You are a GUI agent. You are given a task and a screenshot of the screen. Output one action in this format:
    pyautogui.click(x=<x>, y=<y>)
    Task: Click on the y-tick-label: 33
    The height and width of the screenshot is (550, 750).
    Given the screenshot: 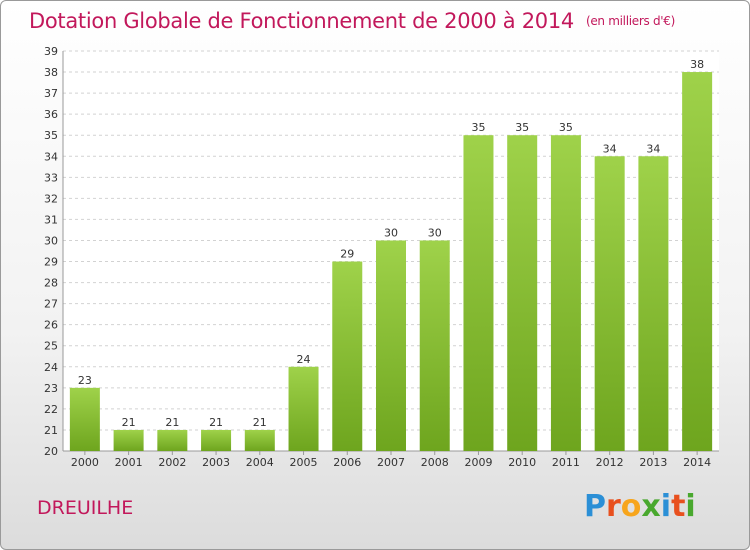 What is the action you would take?
    pyautogui.click(x=51, y=177)
    